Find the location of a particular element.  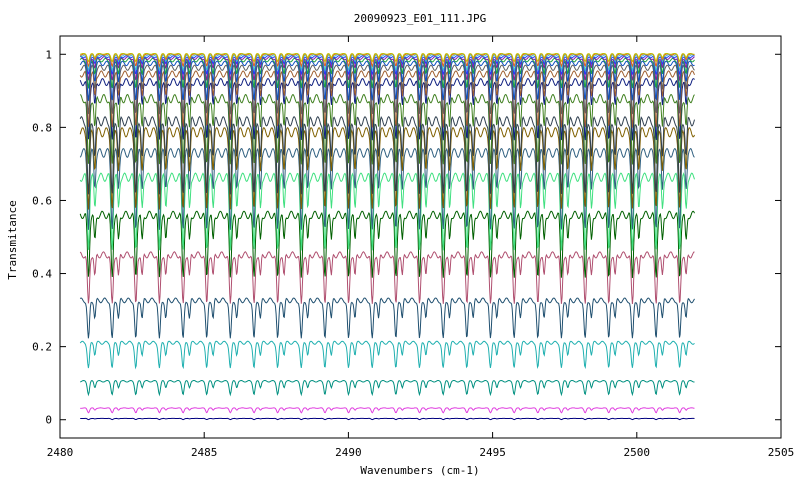

chart-title: 20090923_E01_111.JPG is located at coordinates (420, 18).